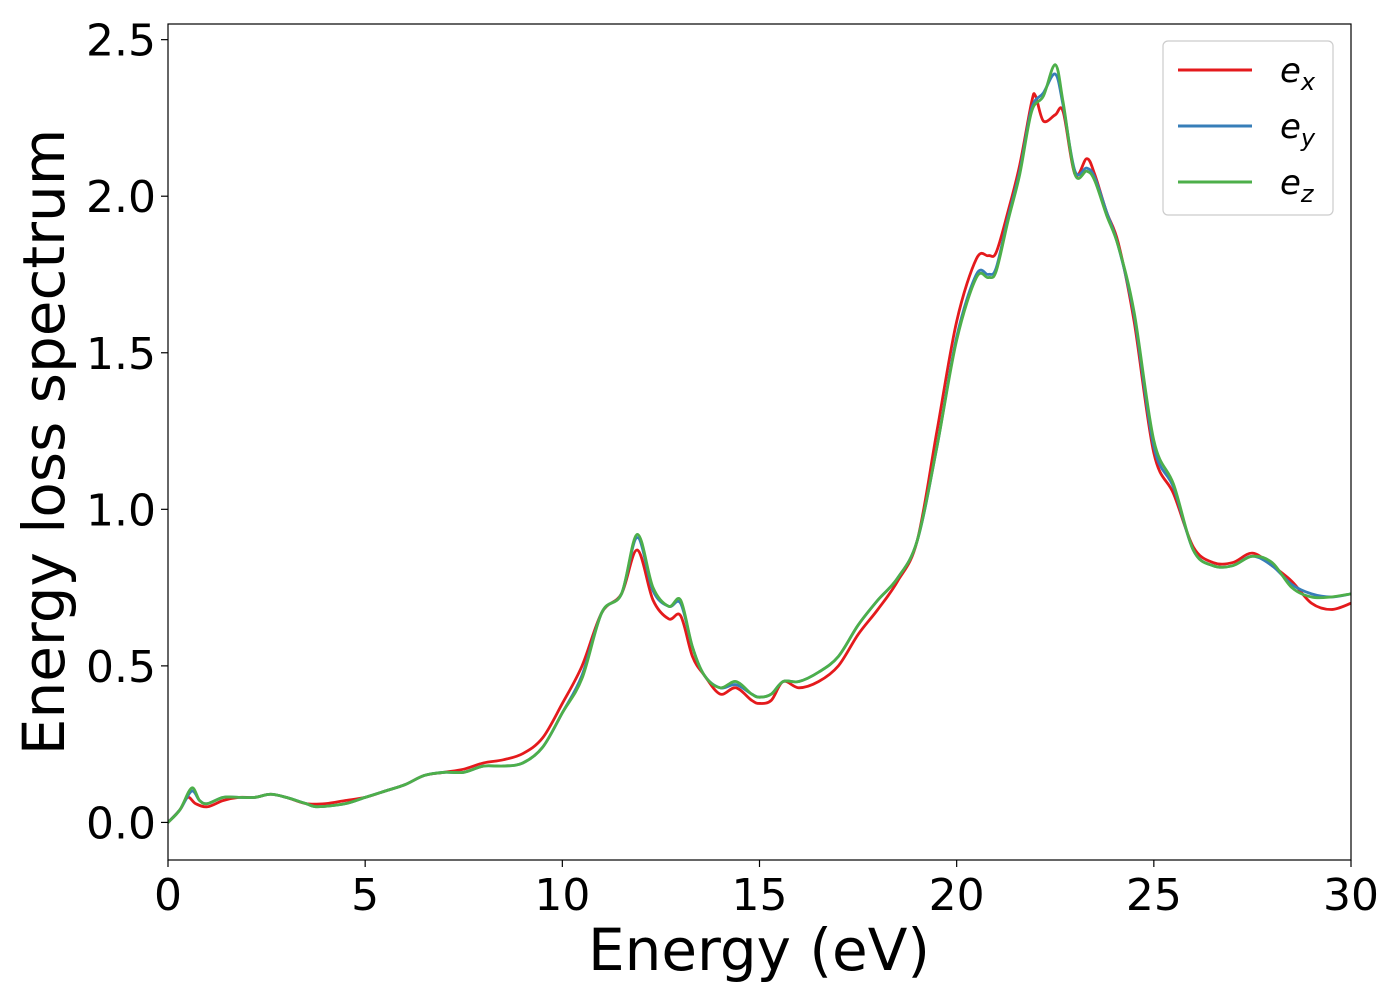 The image size is (1400, 1000). I want to click on y-tick-label: 2.0, so click(121, 197).